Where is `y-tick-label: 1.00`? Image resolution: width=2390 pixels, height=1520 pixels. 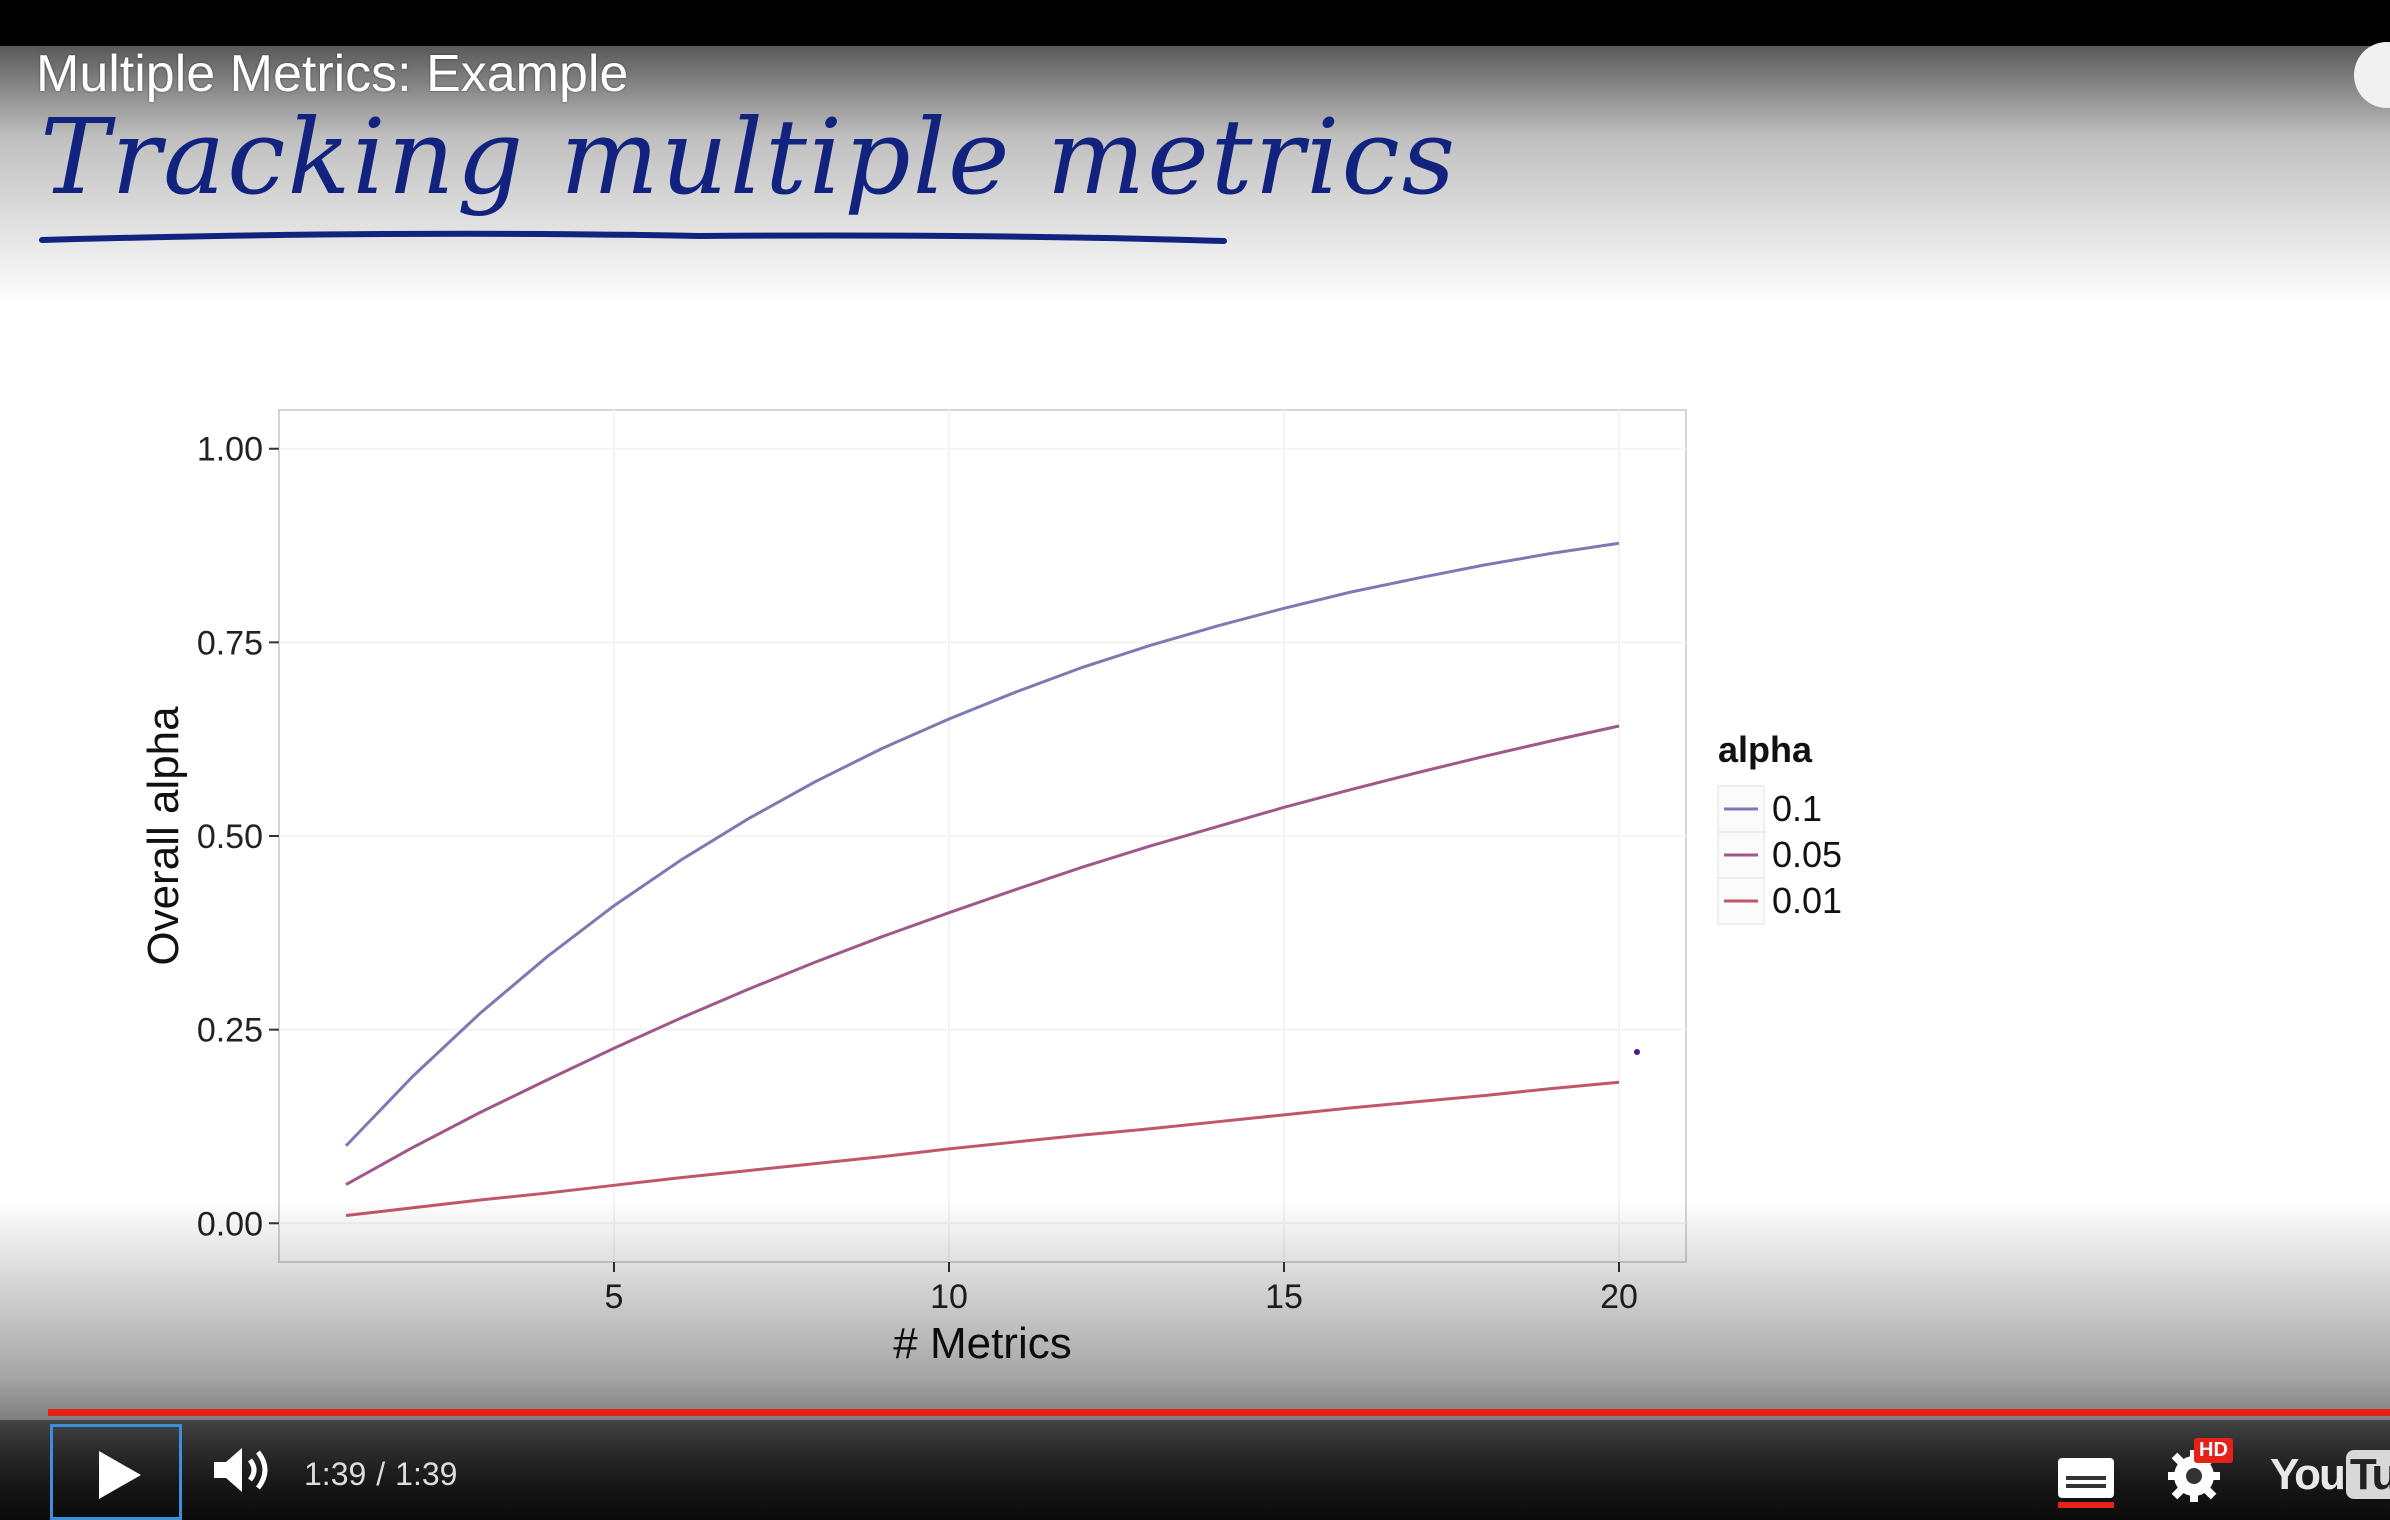 y-tick-label: 1.00 is located at coordinates (230, 450).